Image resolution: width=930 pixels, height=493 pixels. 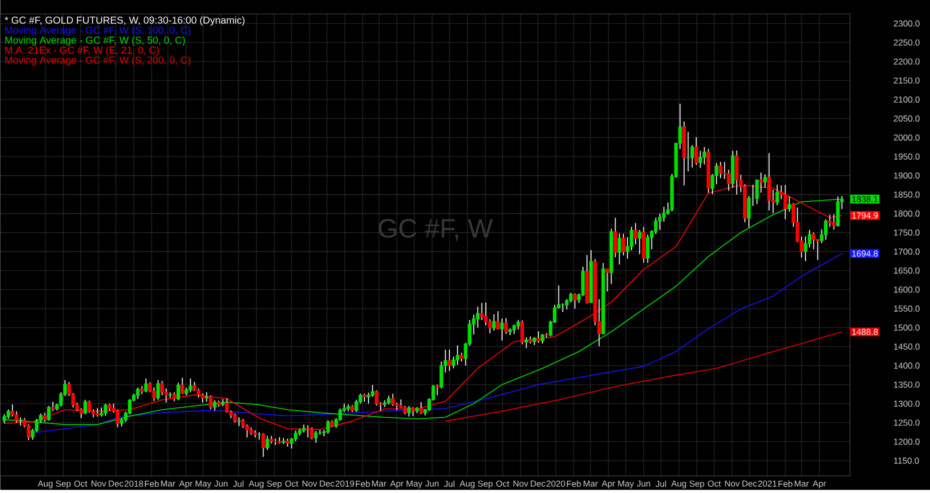 What do you see at coordinates (907, 213) in the screenshot?
I see `y-tick-label: 1800.0` at bounding box center [907, 213].